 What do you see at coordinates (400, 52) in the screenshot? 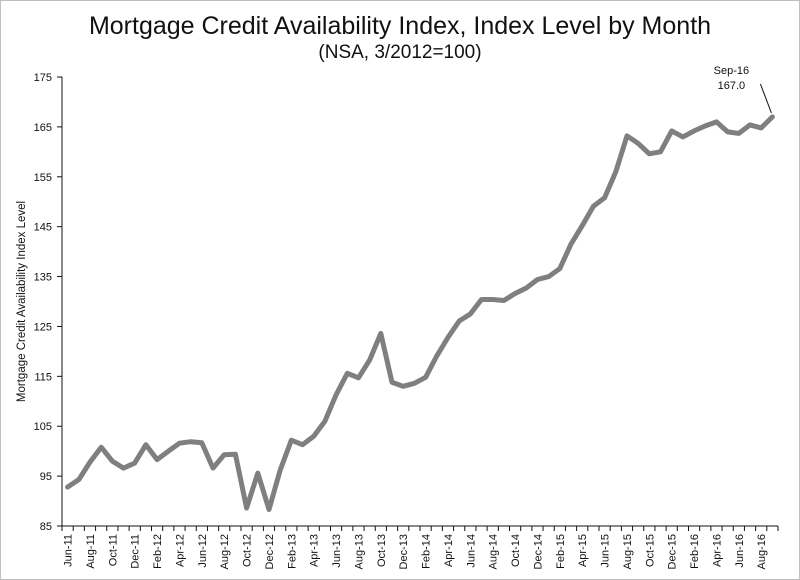
I see `chart-subtitle: (NSA, 3/2012=100)` at bounding box center [400, 52].